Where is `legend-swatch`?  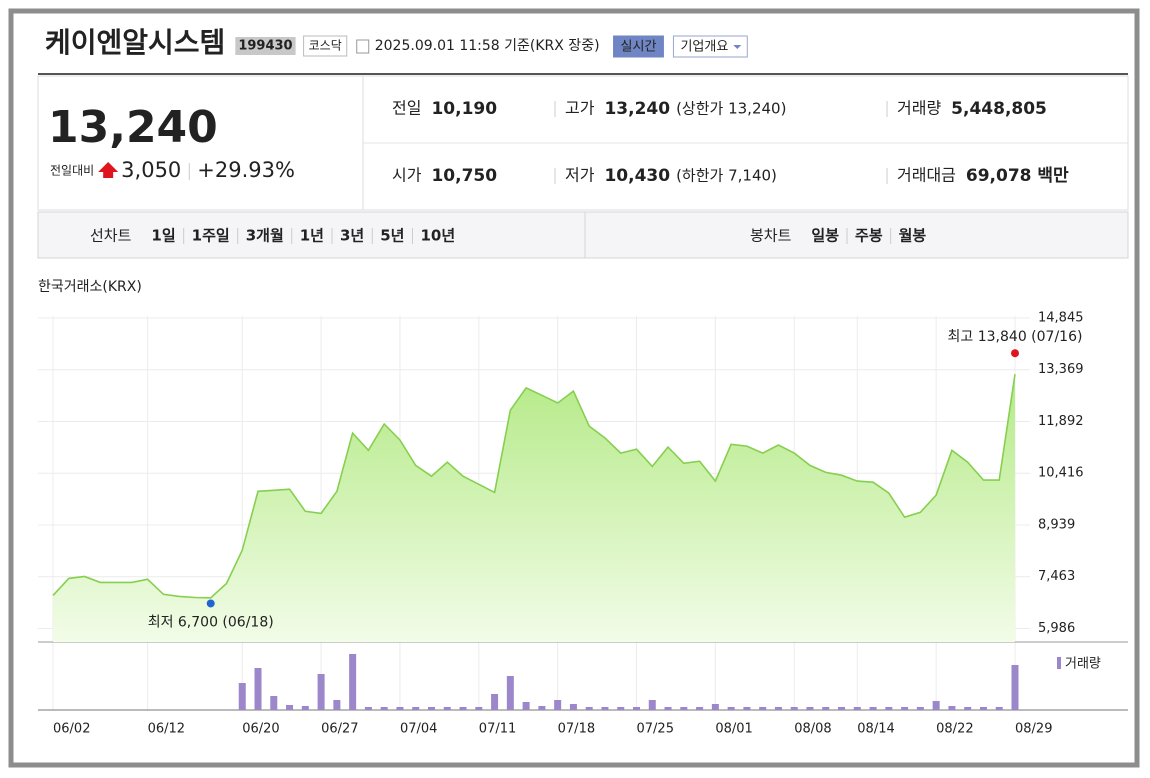 legend-swatch is located at coordinates (1059, 663).